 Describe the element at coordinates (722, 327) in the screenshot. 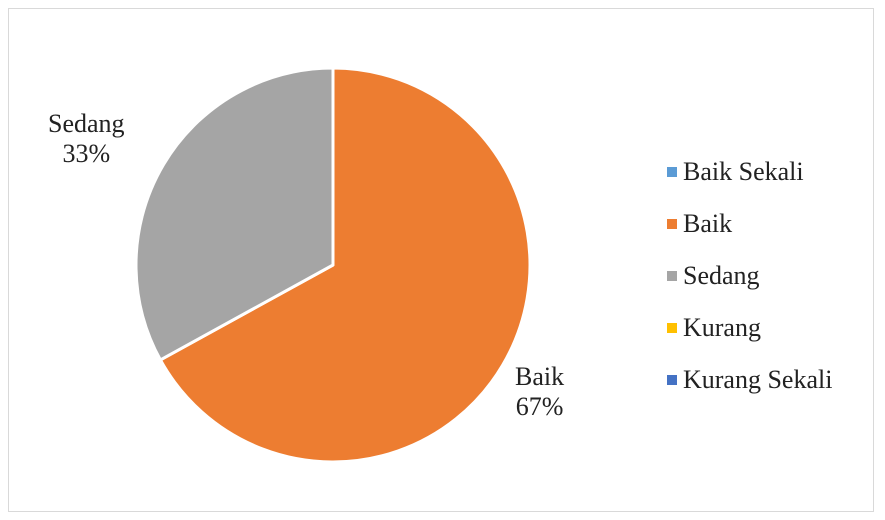

I see `legend-label: Kurang` at that location.